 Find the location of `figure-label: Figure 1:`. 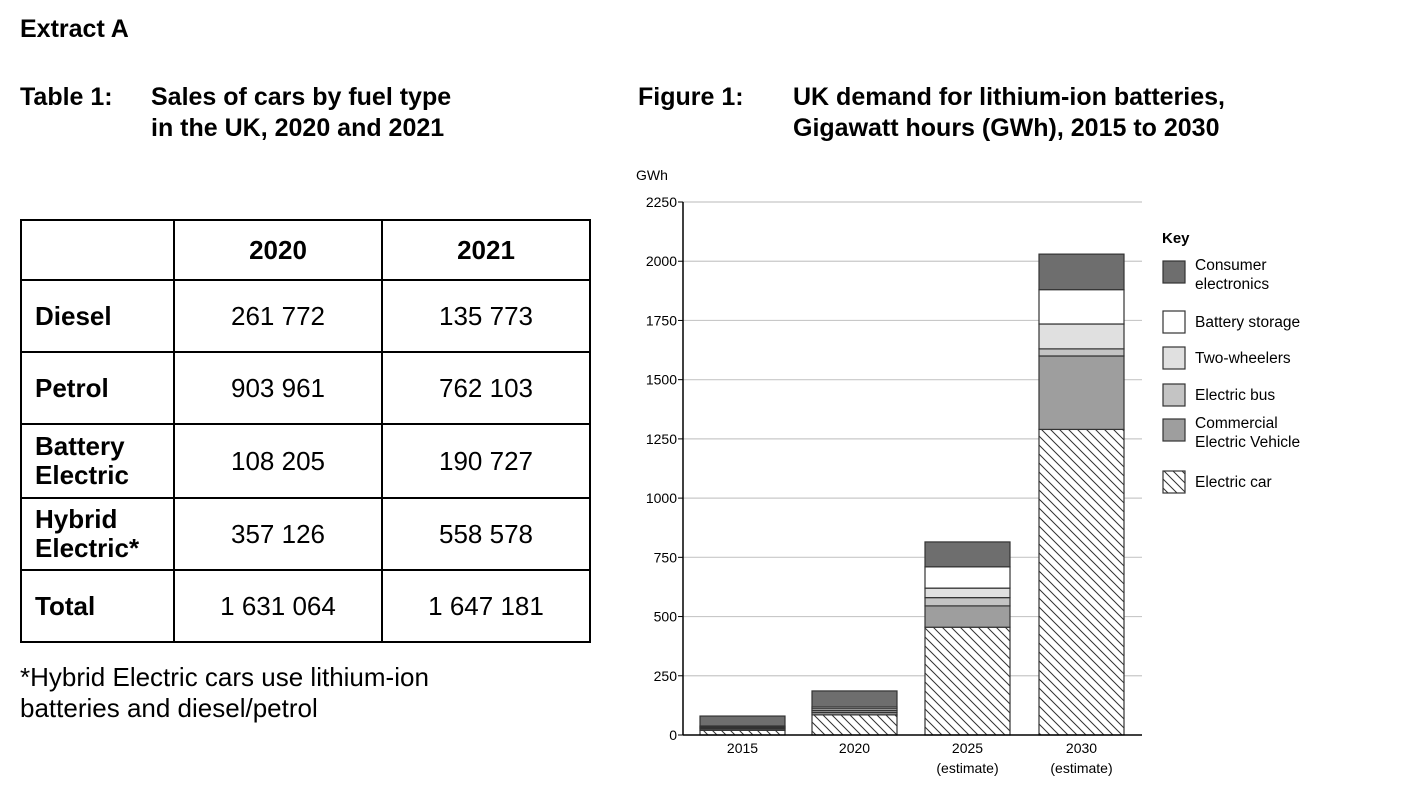

figure-label: Figure 1: is located at coordinates (691, 97).